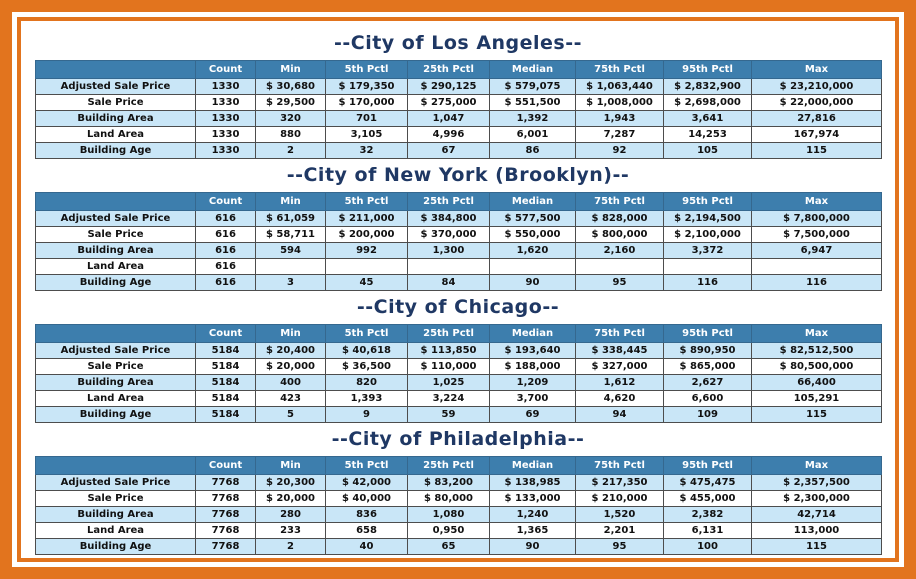  What do you see at coordinates (619, 234) in the screenshot?
I see `cell: $ 800,000` at bounding box center [619, 234].